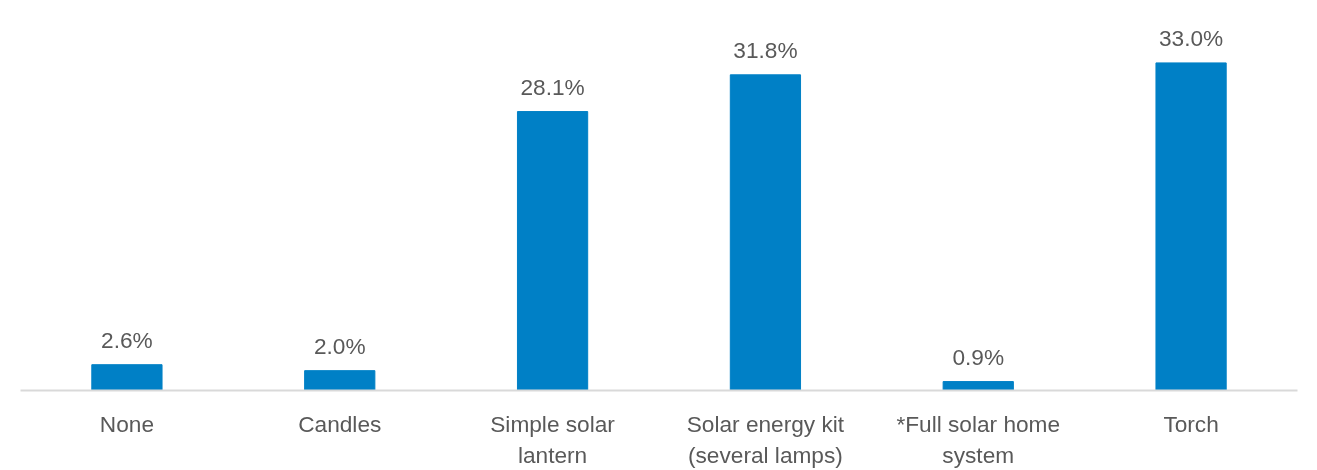 This screenshot has height=470, width=1317. What do you see at coordinates (1191, 423) in the screenshot?
I see `x-tick-label: Torch` at bounding box center [1191, 423].